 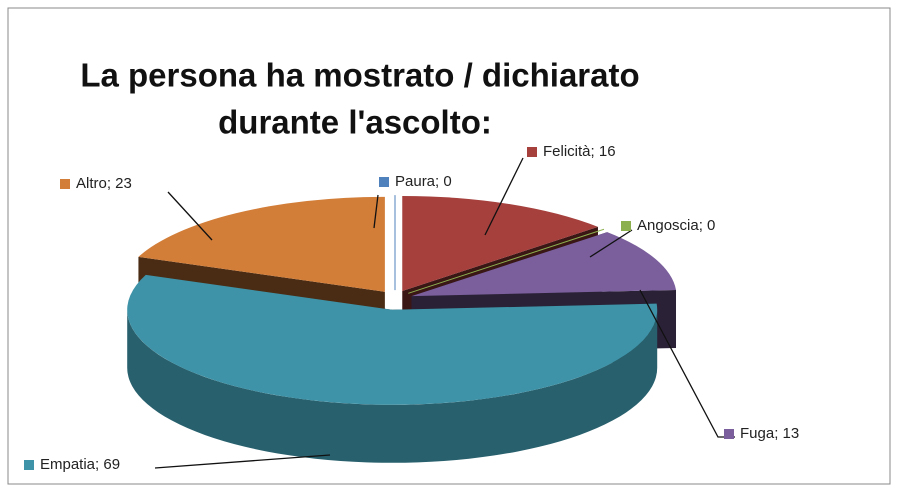 I want to click on data-label: Fuga; 13, so click(x=769, y=433).